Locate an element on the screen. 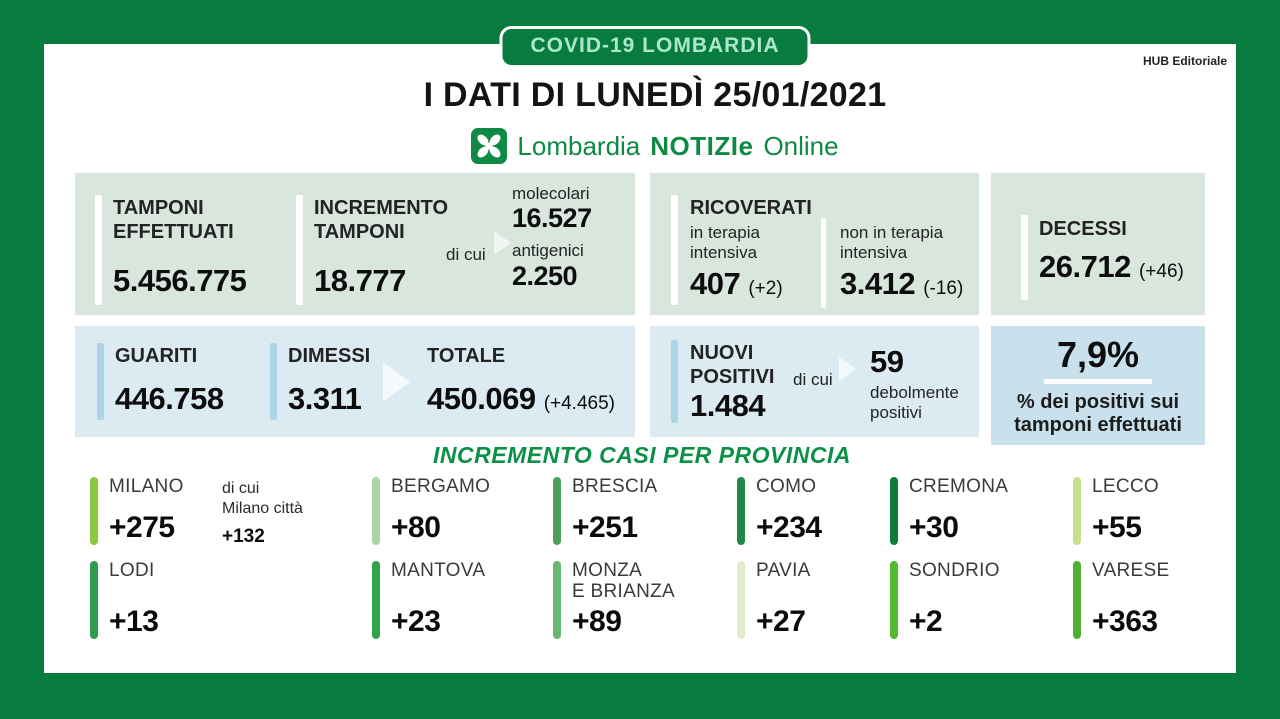 The height and width of the screenshot is (719, 1280). milano-citta-note: di cui Milano città +132 is located at coordinates (277, 513).